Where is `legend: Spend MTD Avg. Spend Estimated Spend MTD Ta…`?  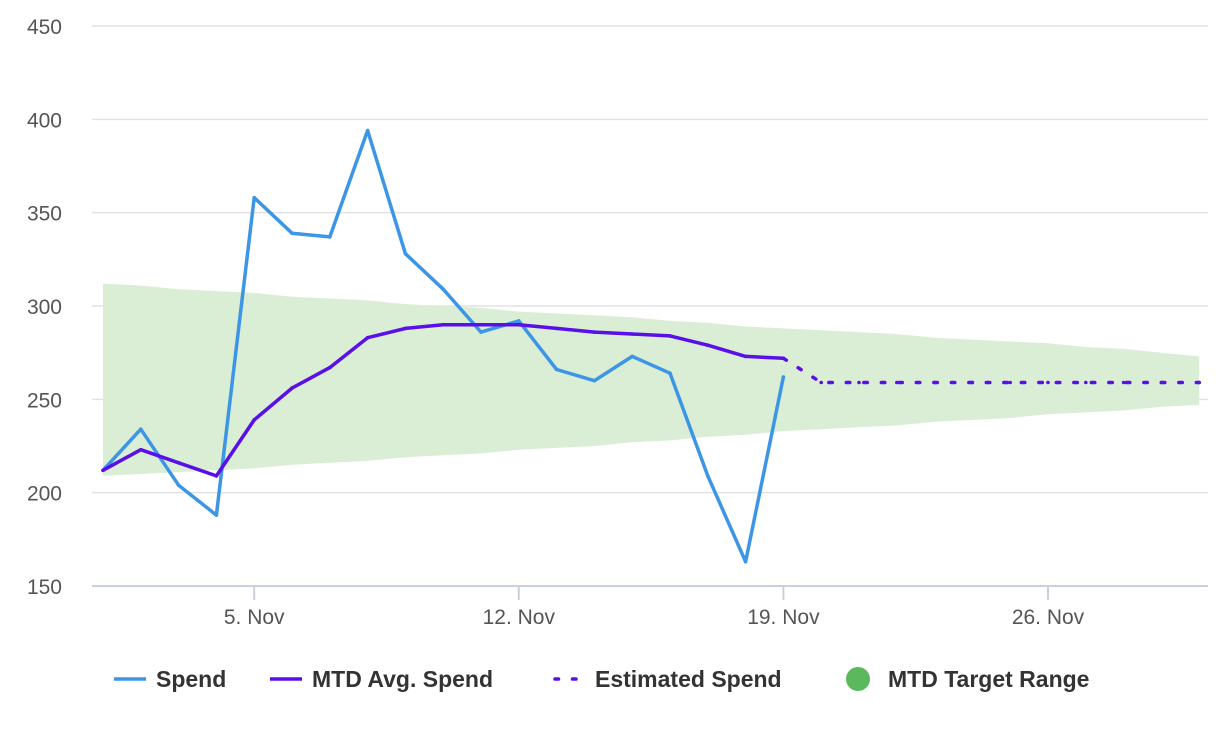
legend: Spend MTD Avg. Spend Estimated Spend MTD Ta… is located at coordinates (601, 679).